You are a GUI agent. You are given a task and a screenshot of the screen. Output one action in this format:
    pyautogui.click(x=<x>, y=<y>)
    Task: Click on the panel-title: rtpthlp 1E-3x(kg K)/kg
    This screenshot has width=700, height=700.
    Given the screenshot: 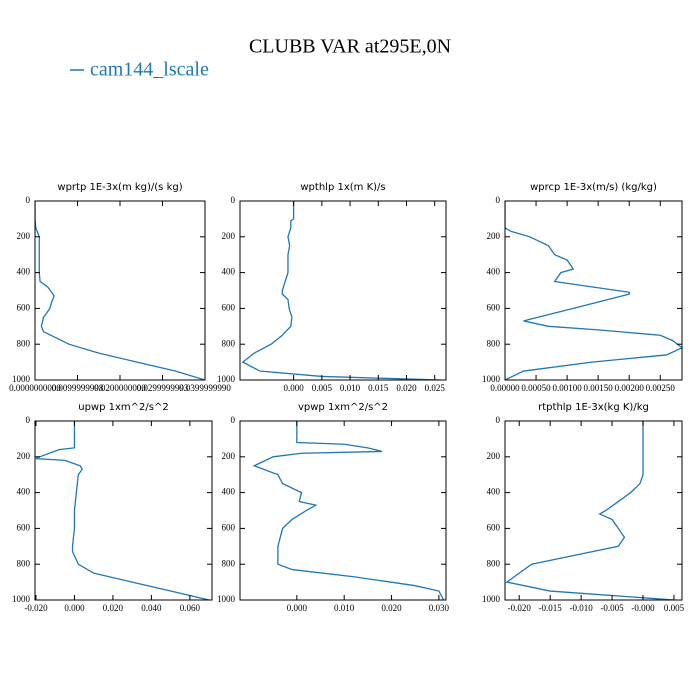 What is the action you would take?
    pyautogui.click(x=593, y=407)
    